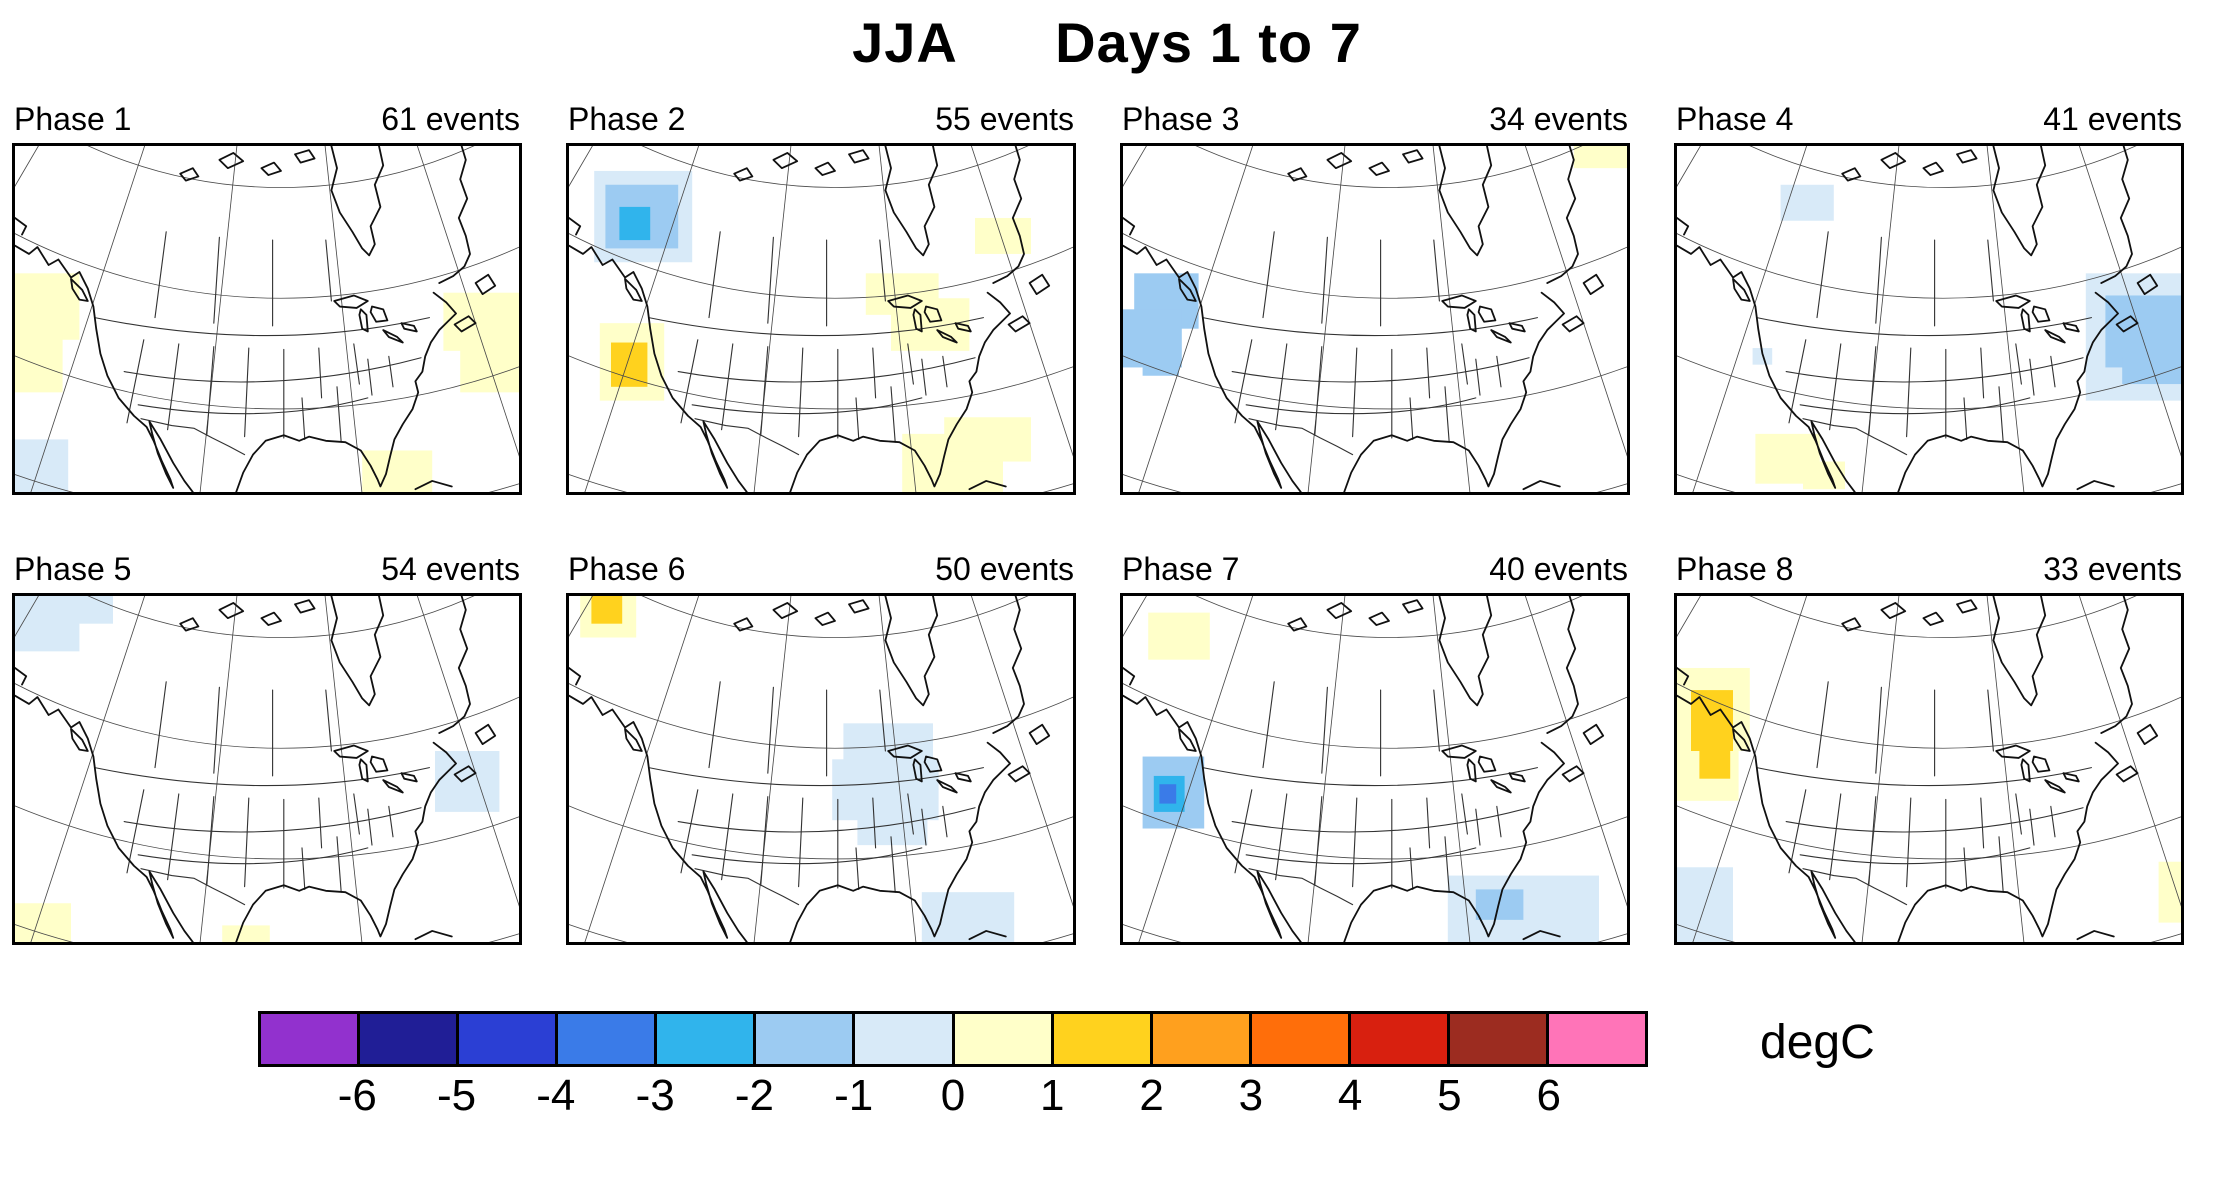  What do you see at coordinates (1004, 119) in the screenshot?
I see `panel-events-count: 55 events` at bounding box center [1004, 119].